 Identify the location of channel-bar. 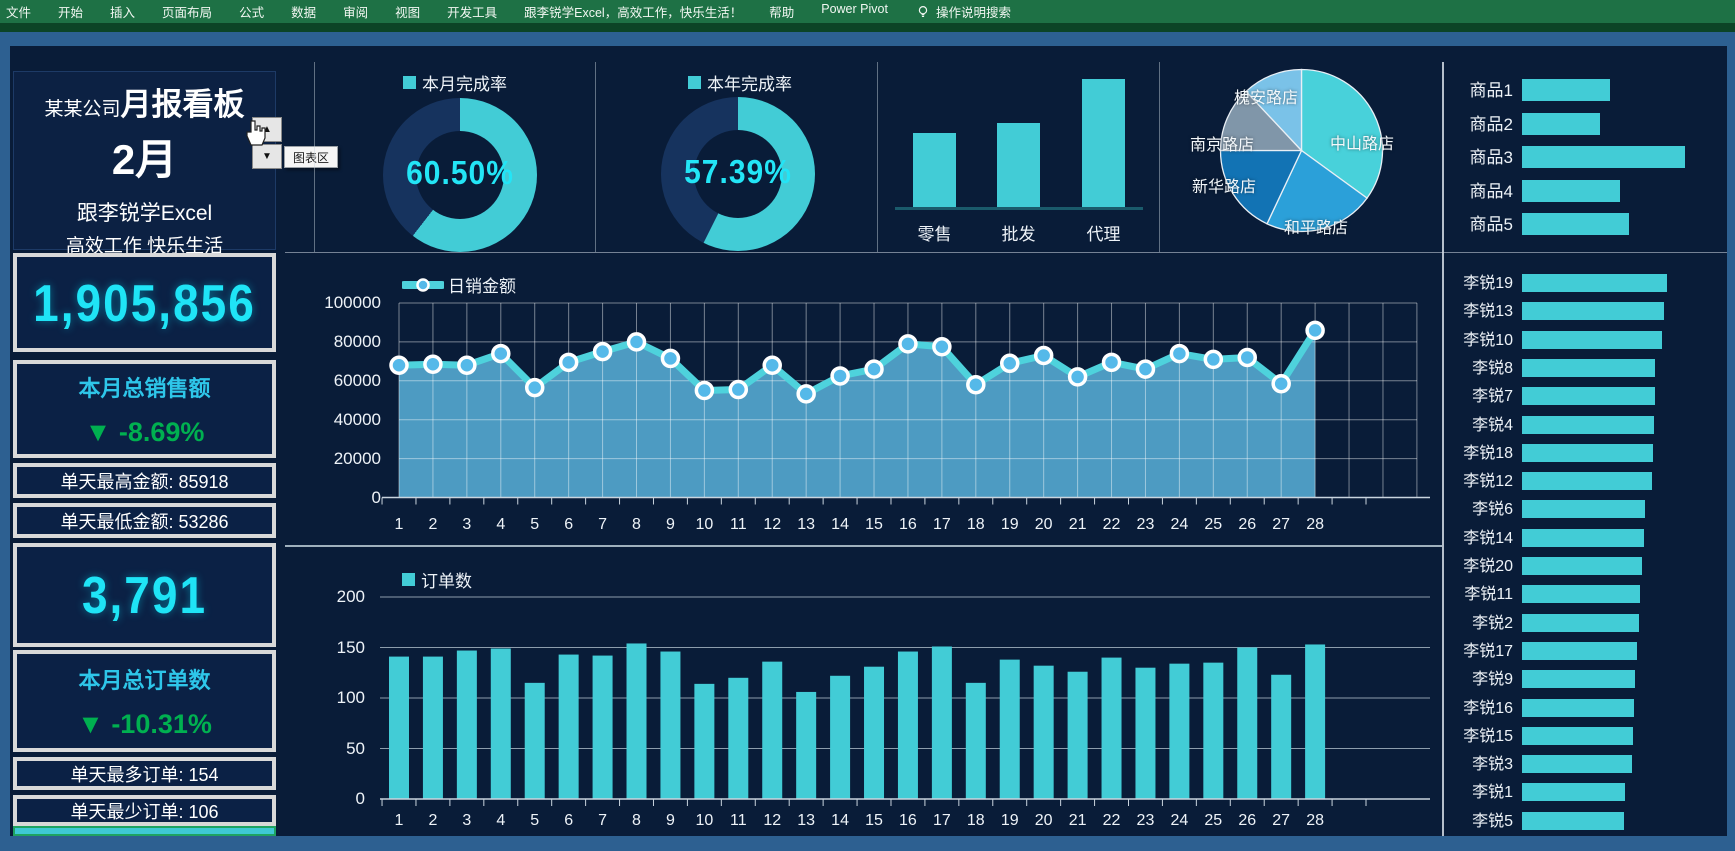
(934, 170).